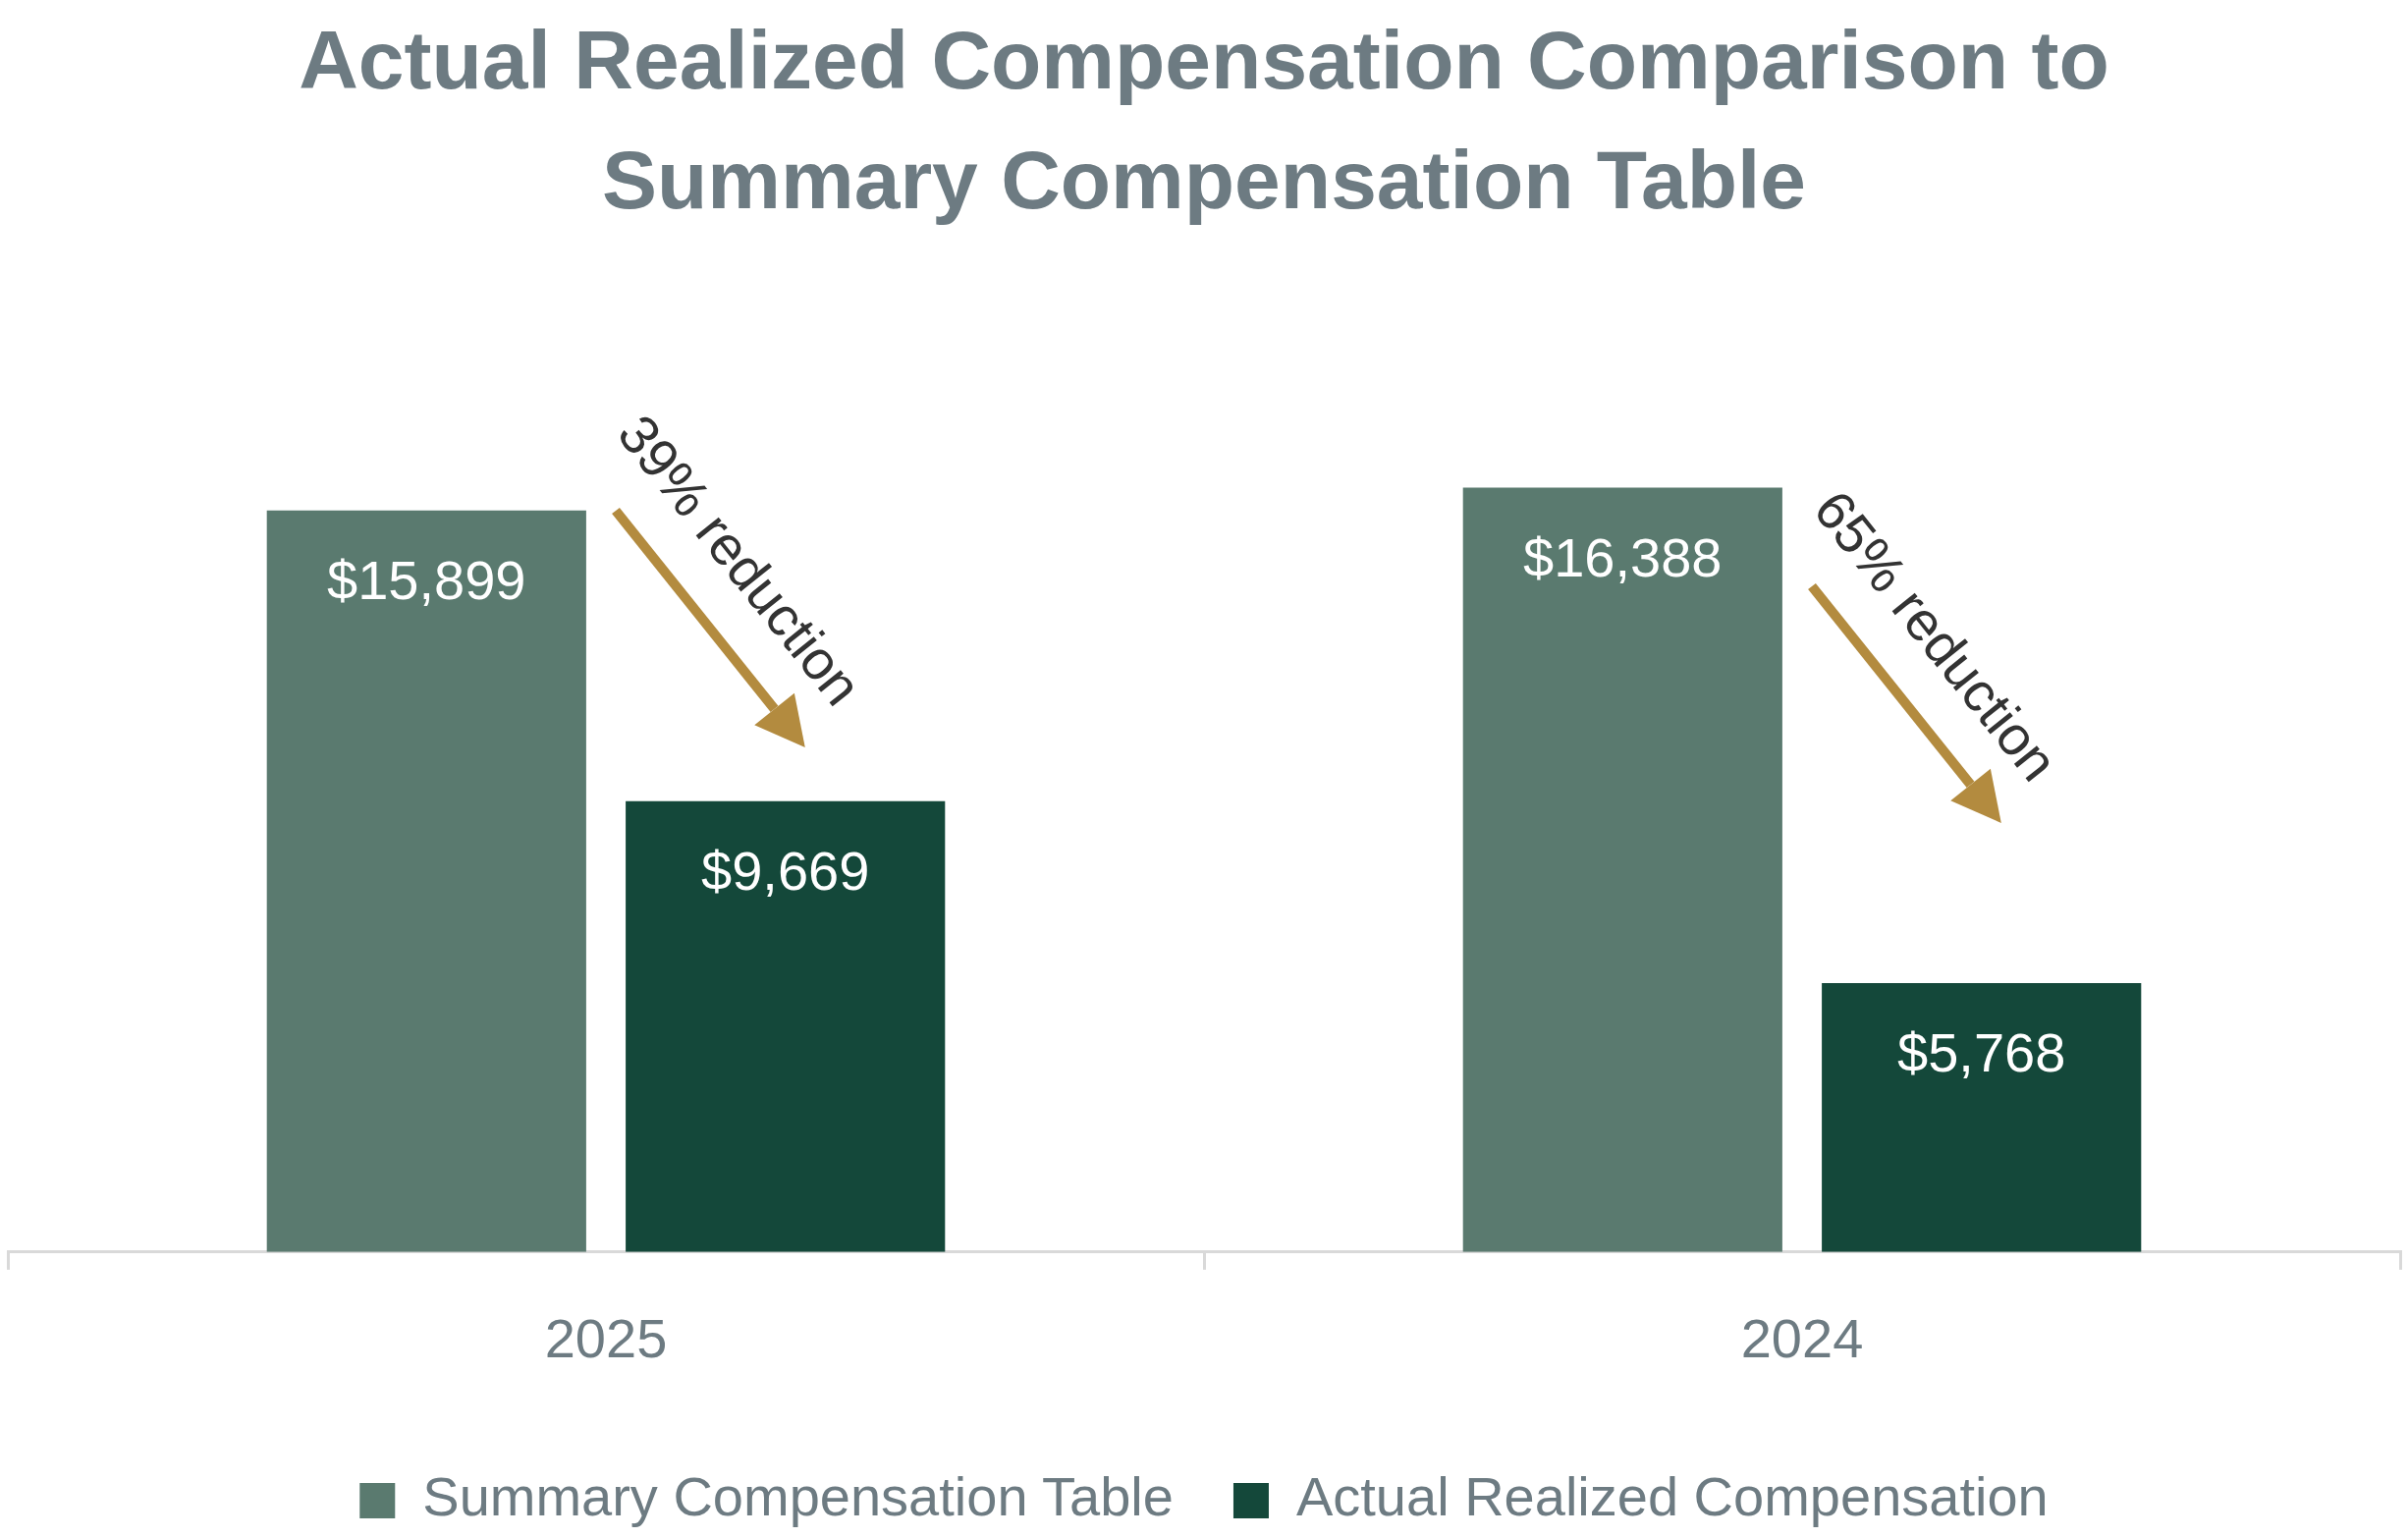 The height and width of the screenshot is (1538, 2408). Describe the element at coordinates (1623, 556) in the screenshot. I see `data-label: $16,388` at that location.